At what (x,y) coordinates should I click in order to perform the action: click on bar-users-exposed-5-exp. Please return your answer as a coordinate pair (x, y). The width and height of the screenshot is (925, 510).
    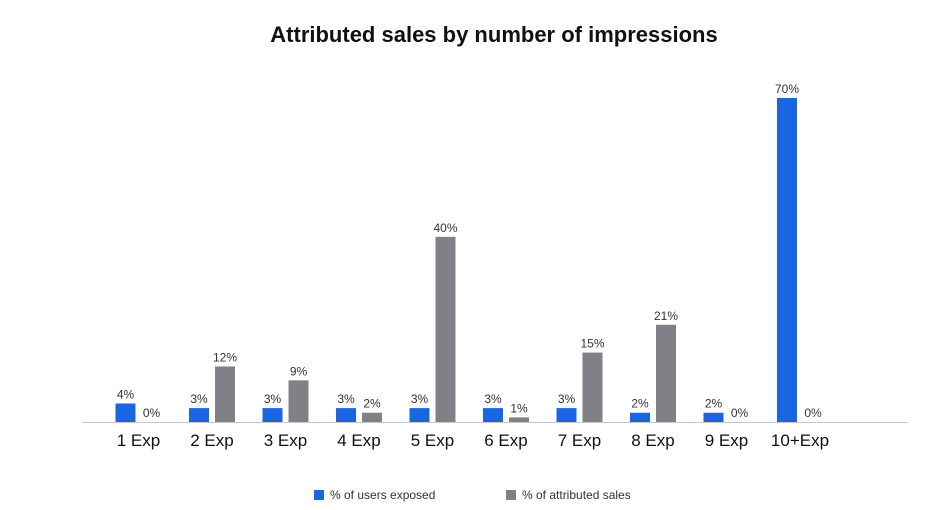
    Looking at the image, I should click on (419, 415).